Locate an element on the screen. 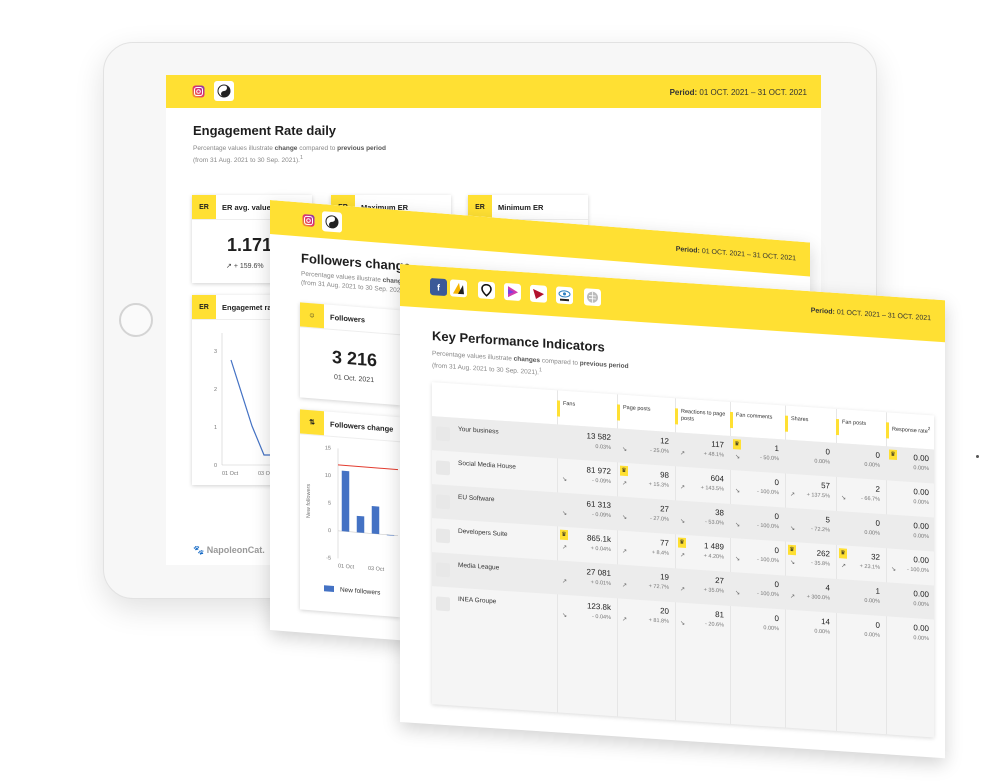 The image size is (1000, 783). followers-change-icon: ⇅ is located at coordinates (312, 422).